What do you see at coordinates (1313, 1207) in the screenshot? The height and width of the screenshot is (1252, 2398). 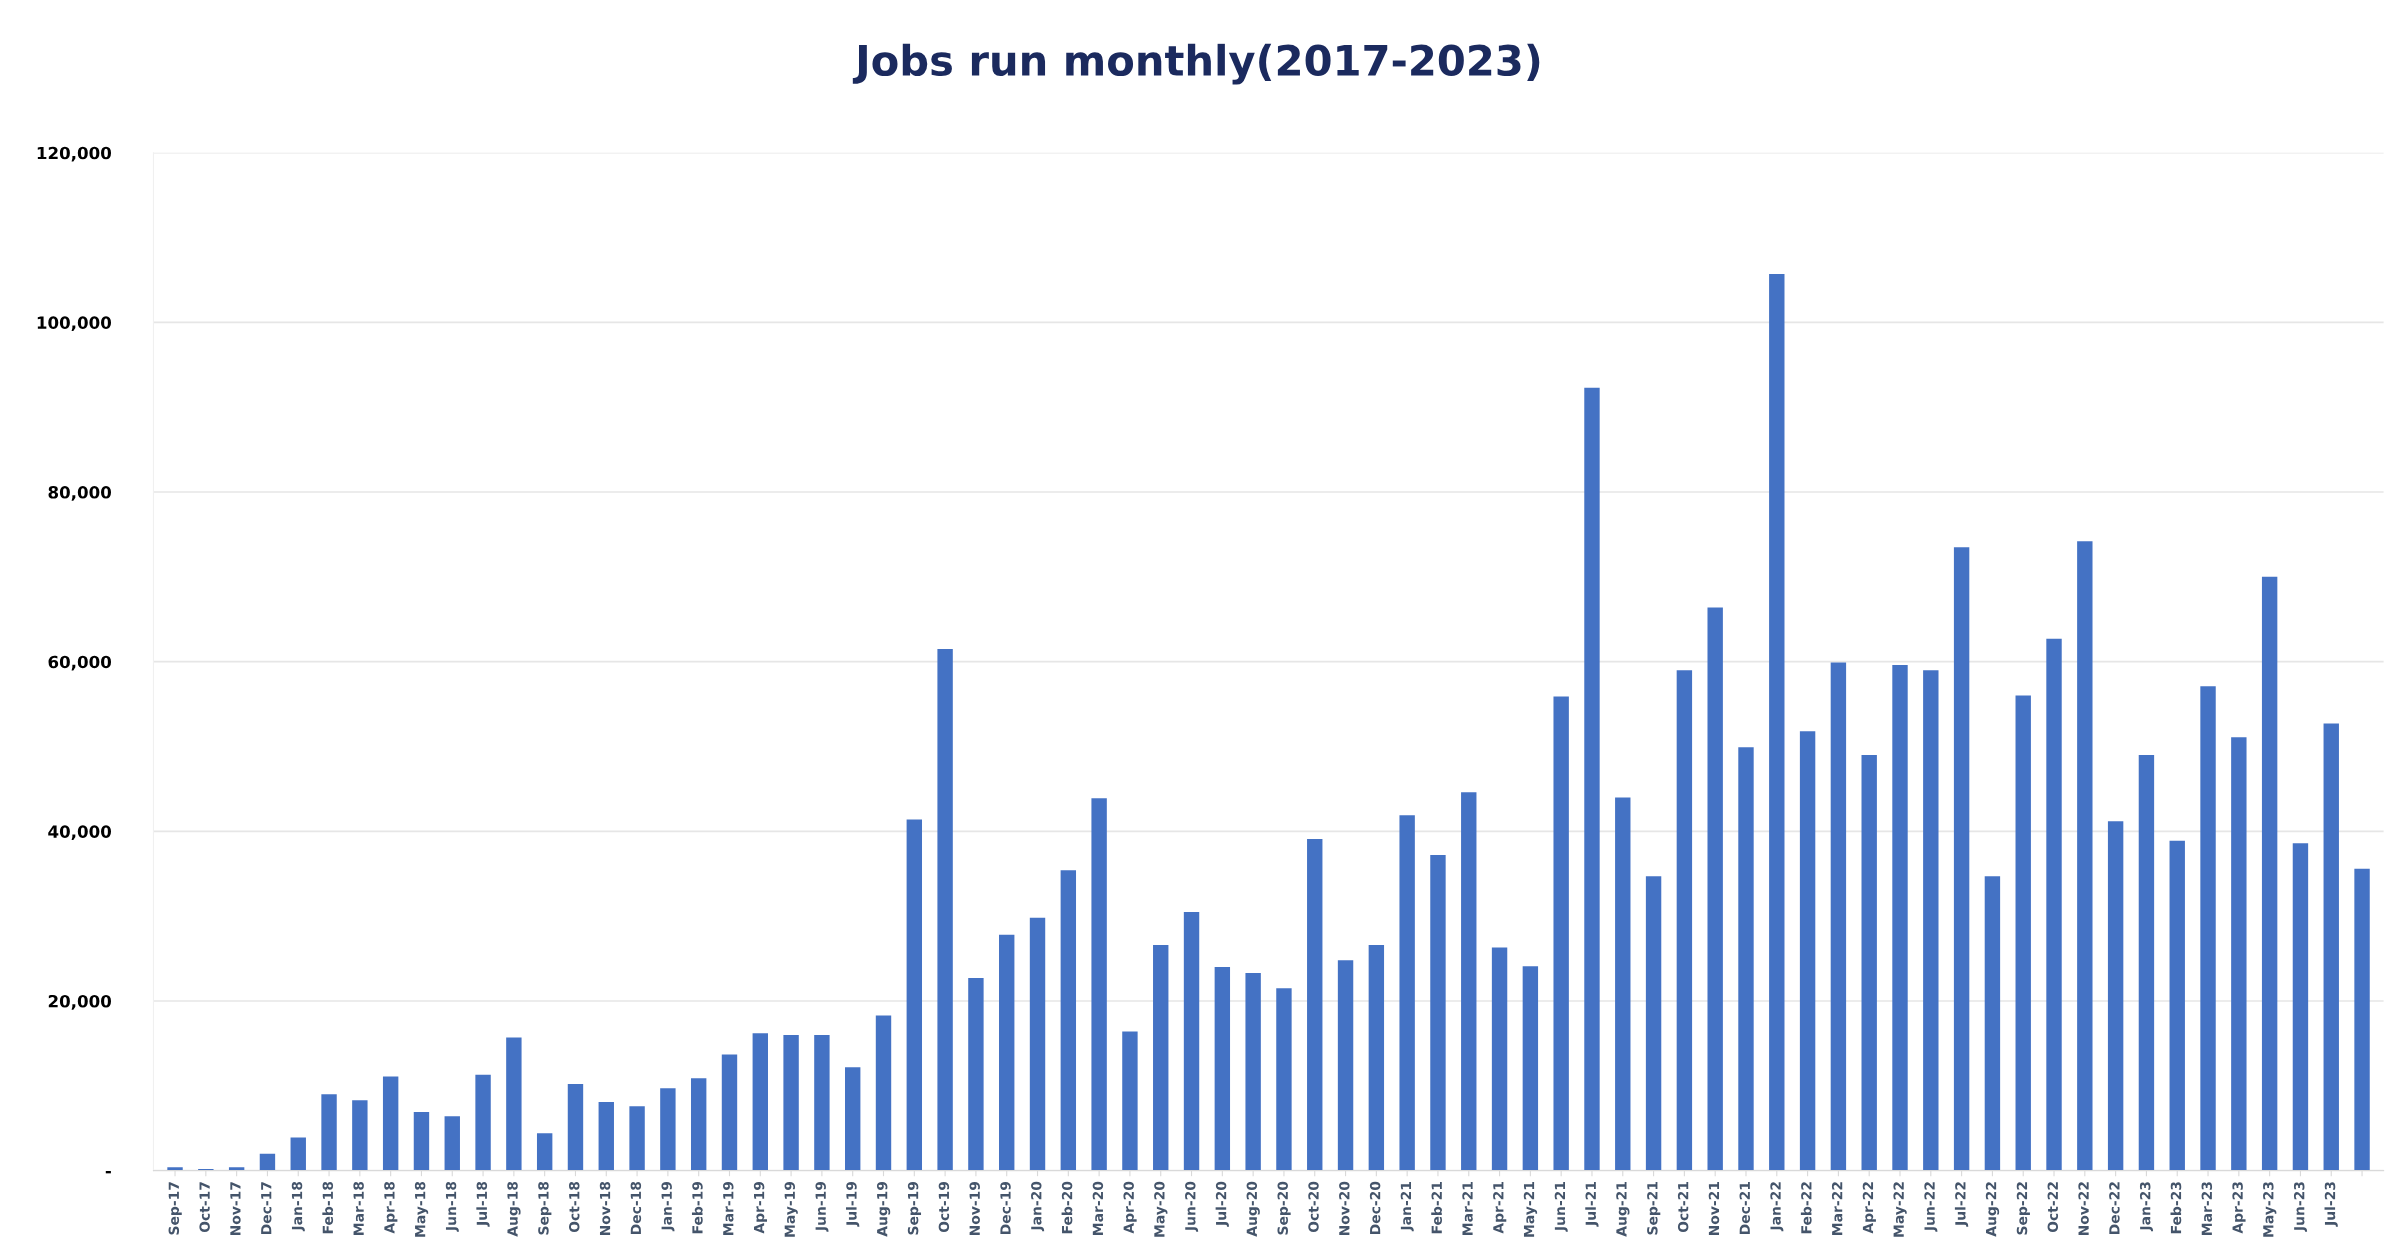 I see `x-tick-label: Oct-20` at bounding box center [1313, 1207].